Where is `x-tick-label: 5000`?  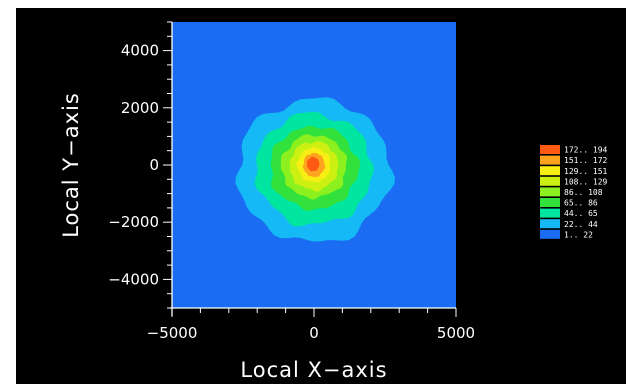
x-tick-label: 5000 is located at coordinates (456, 333).